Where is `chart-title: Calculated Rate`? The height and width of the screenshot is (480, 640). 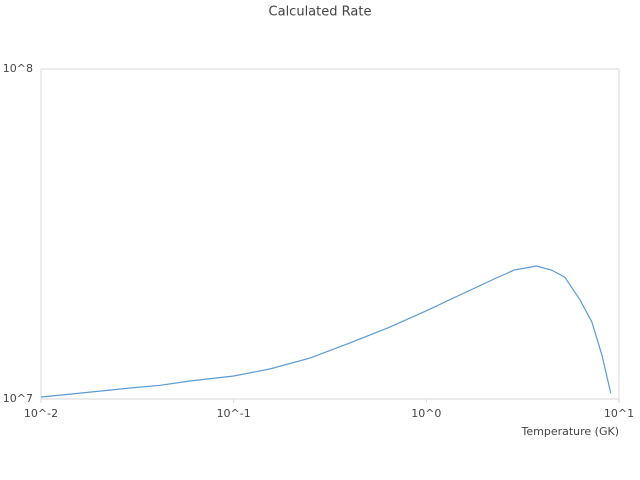
chart-title: Calculated Rate is located at coordinates (320, 12).